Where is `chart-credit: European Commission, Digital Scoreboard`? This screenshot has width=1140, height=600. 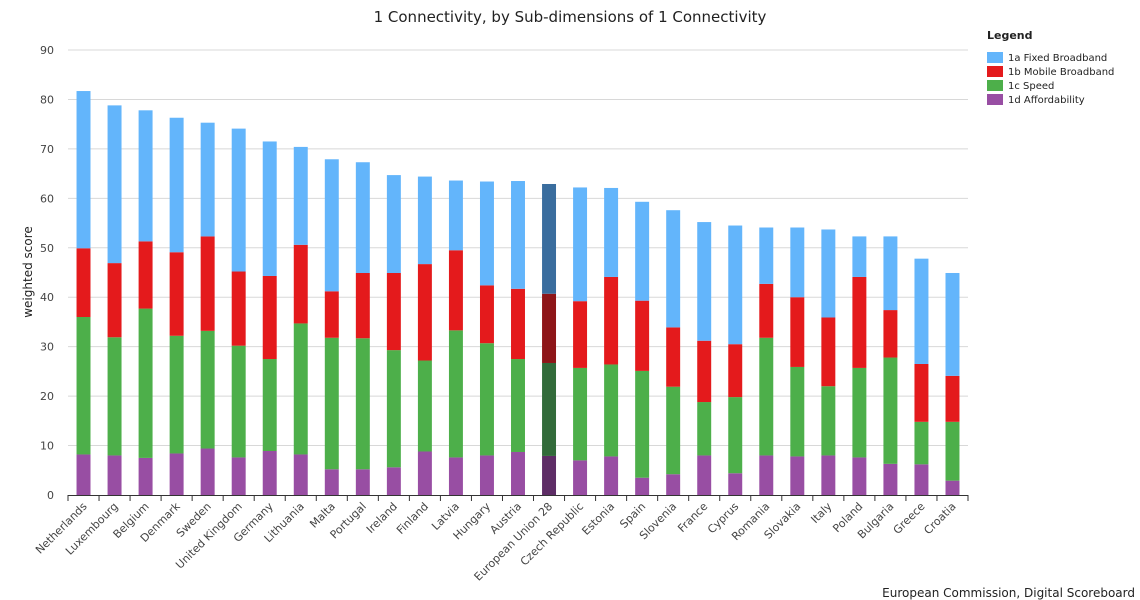 chart-credit: European Commission, Digital Scoreboard is located at coordinates (1008, 593).